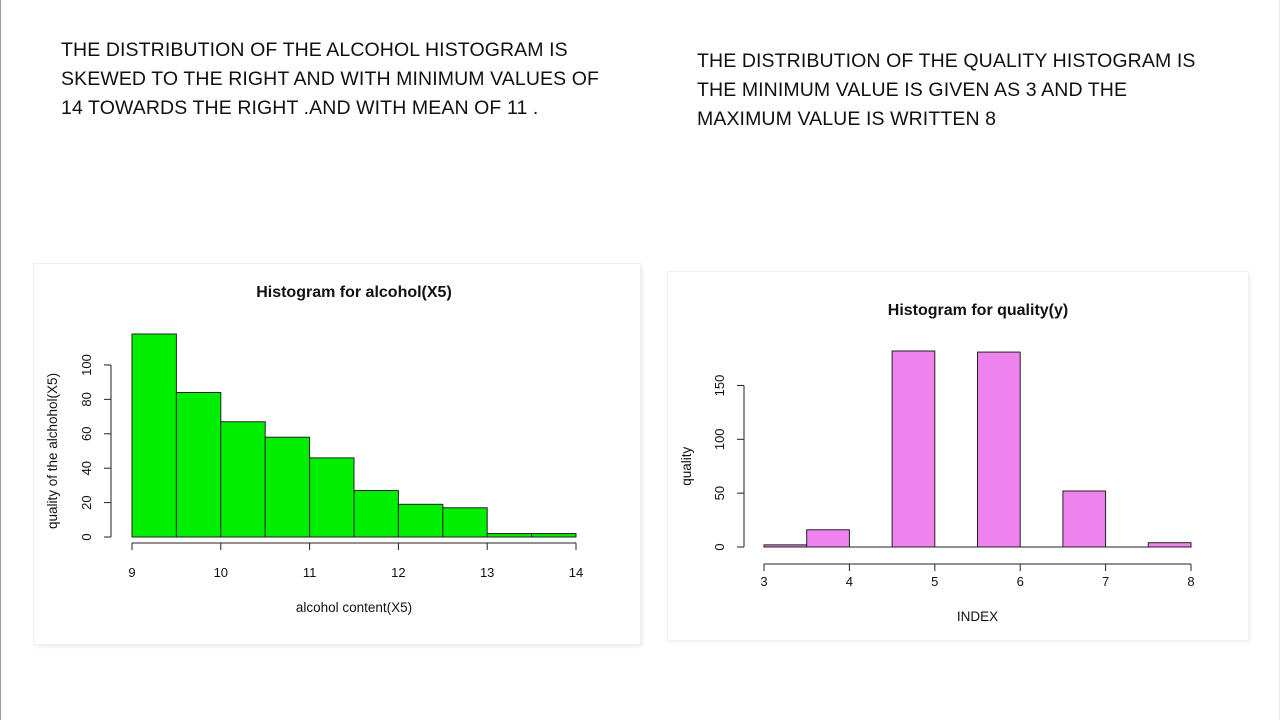  I want to click on x-tick-label: 12, so click(398, 572).